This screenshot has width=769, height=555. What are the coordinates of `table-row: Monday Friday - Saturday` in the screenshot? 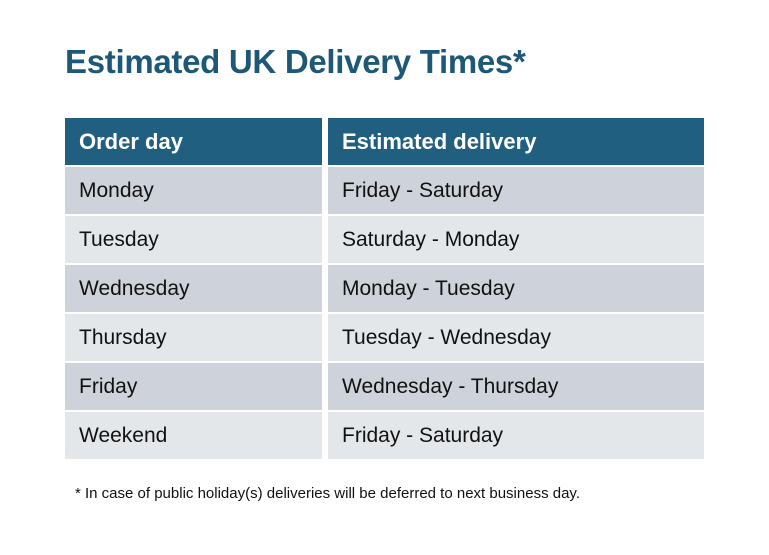 It's located at (384, 190).